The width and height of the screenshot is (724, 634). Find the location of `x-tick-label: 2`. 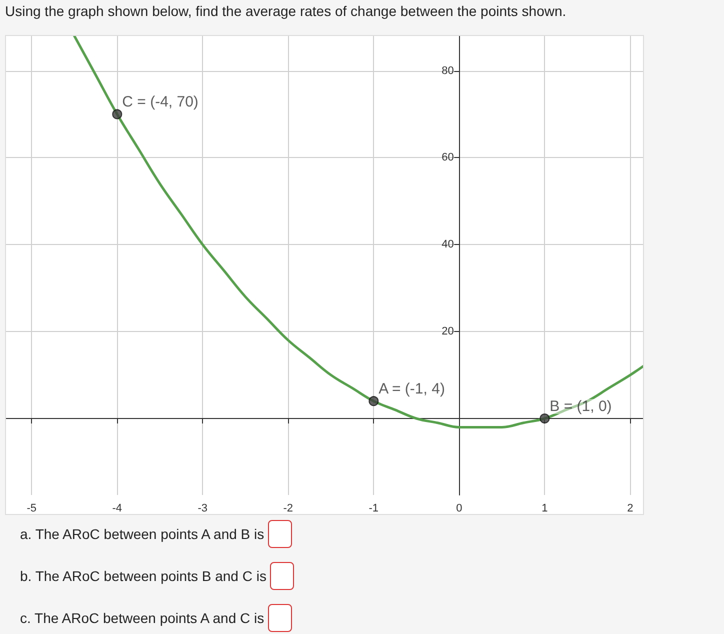

x-tick-label: 2 is located at coordinates (630, 508).